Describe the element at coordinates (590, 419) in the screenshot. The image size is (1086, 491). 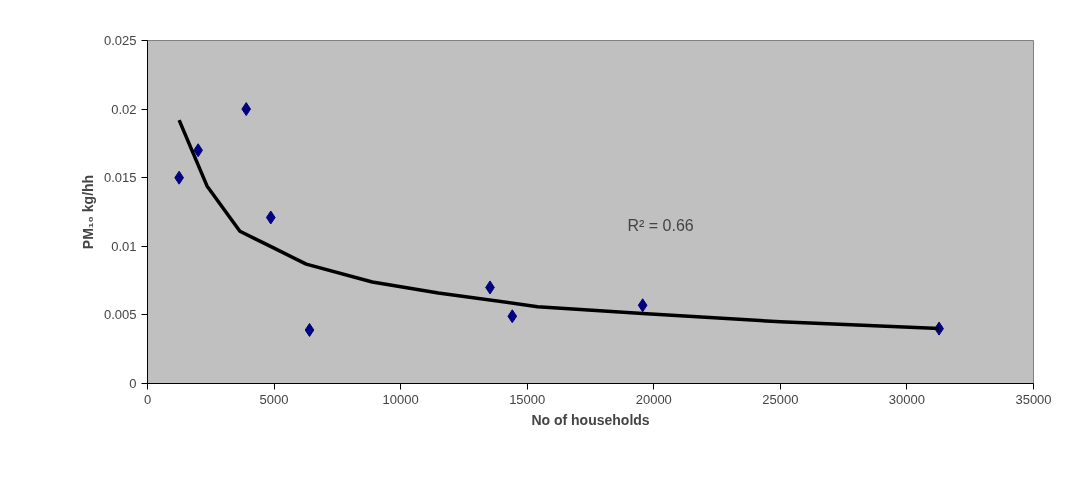
I see `x-axis-title: No of households` at that location.